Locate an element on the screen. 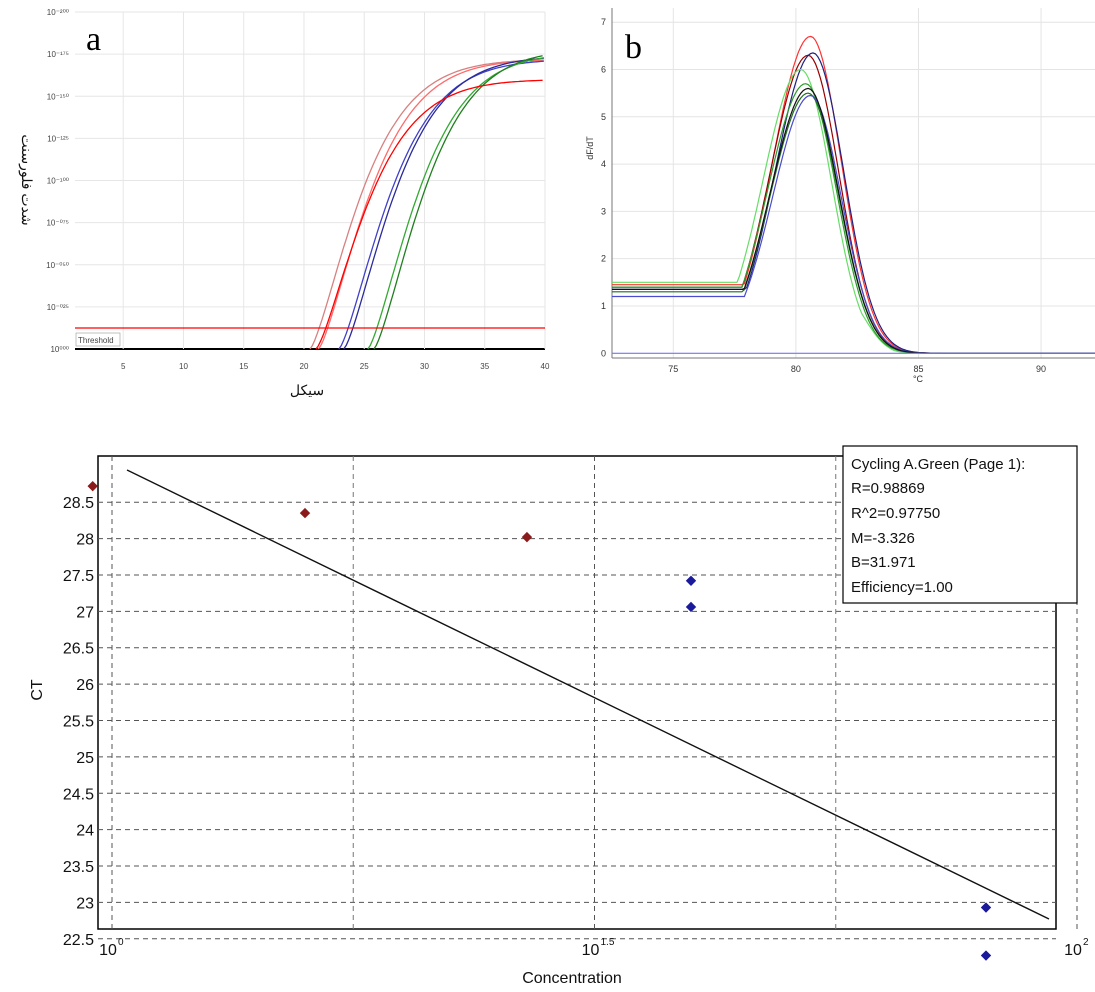  melt-y-tick-label: 0 is located at coordinates (603, 353).